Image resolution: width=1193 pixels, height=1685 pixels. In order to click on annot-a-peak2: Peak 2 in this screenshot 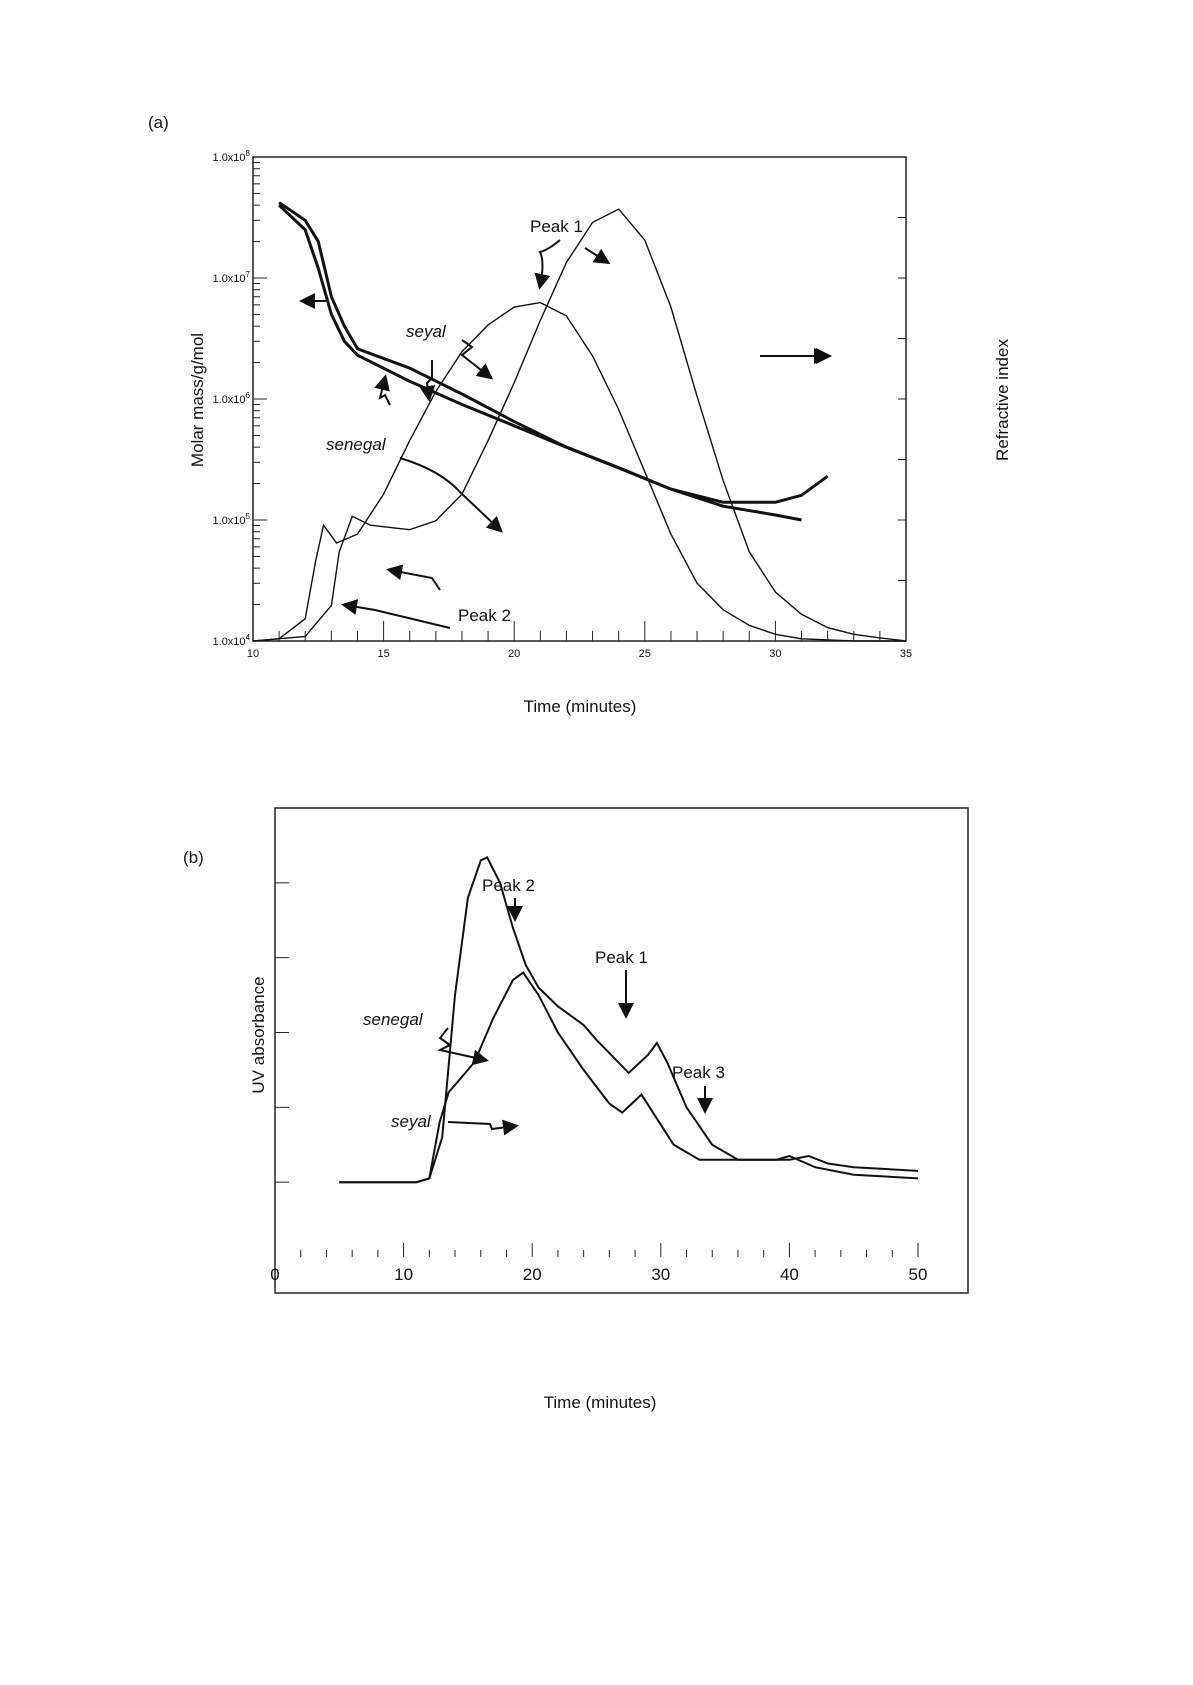, I will do `click(484, 615)`.